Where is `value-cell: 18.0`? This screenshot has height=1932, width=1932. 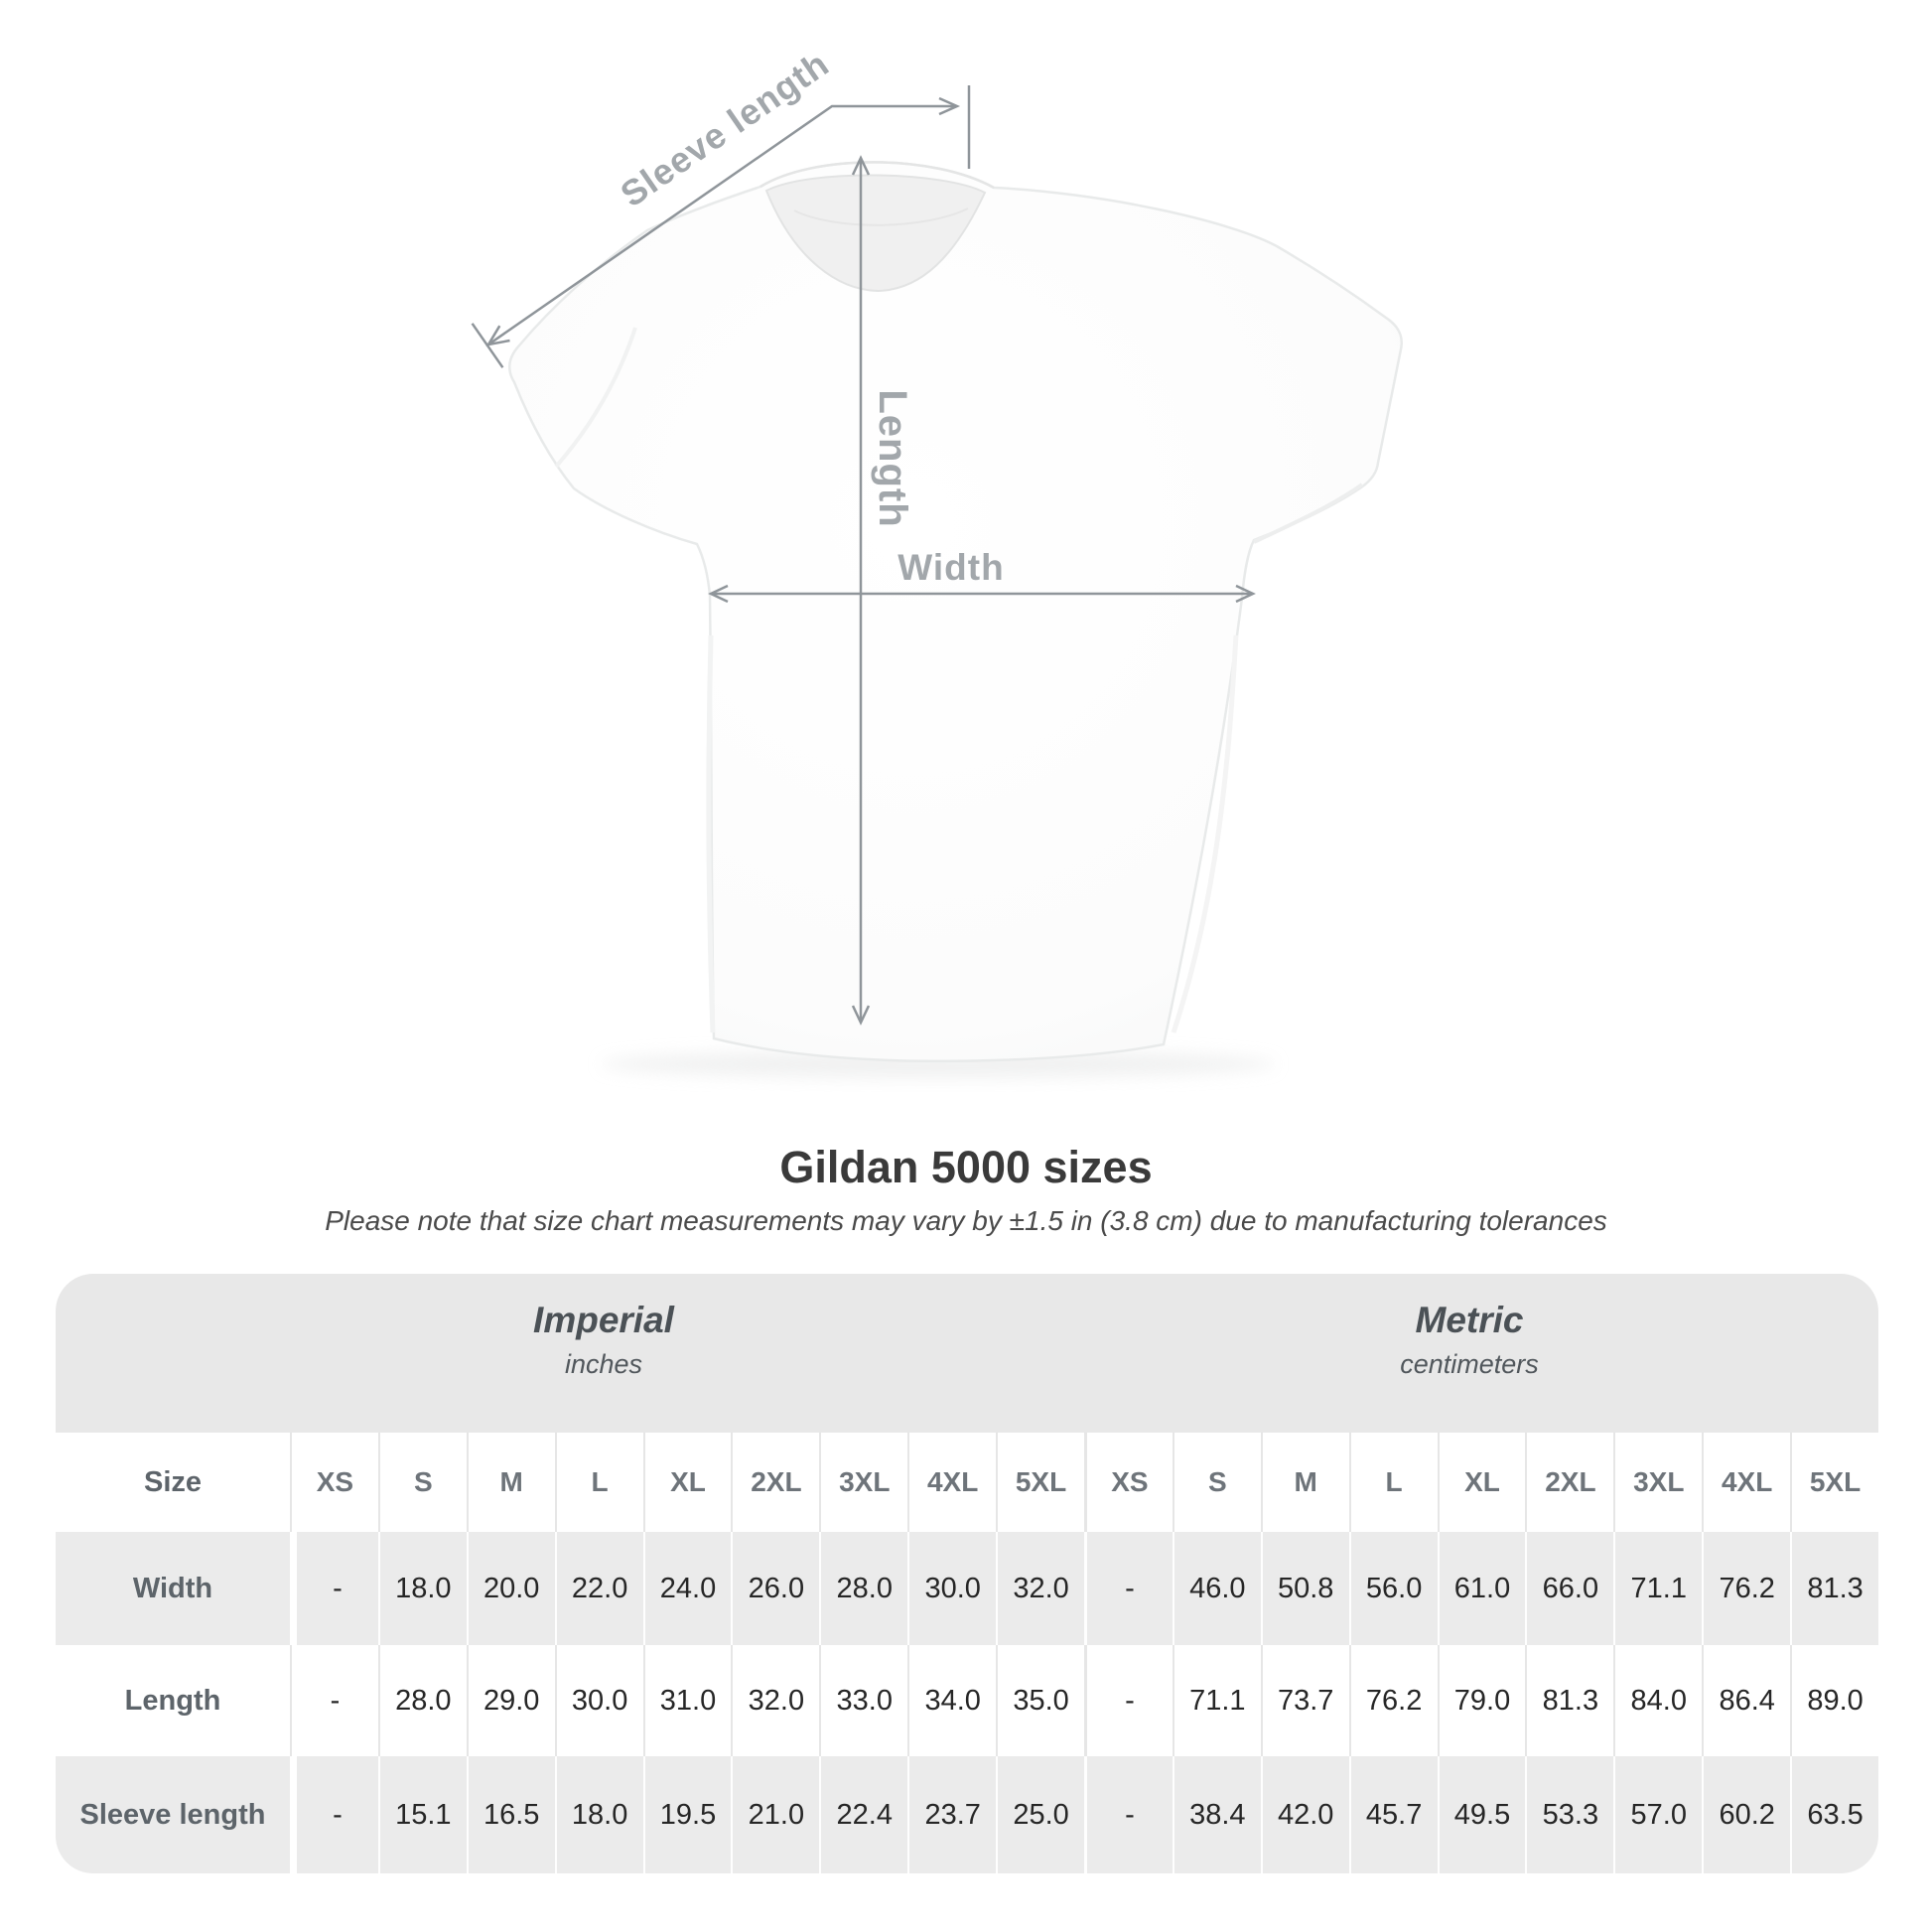
value-cell: 18.0 is located at coordinates (598, 1815).